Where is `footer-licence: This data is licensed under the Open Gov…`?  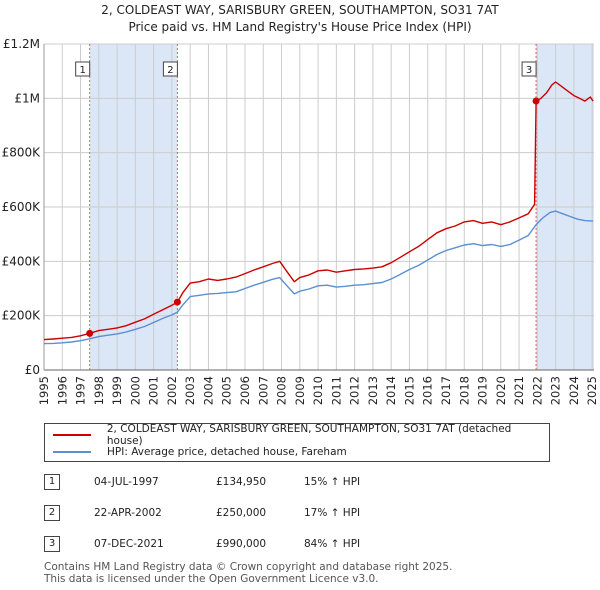 footer-licence: This data is licensed under the Open Gov… is located at coordinates (211, 579).